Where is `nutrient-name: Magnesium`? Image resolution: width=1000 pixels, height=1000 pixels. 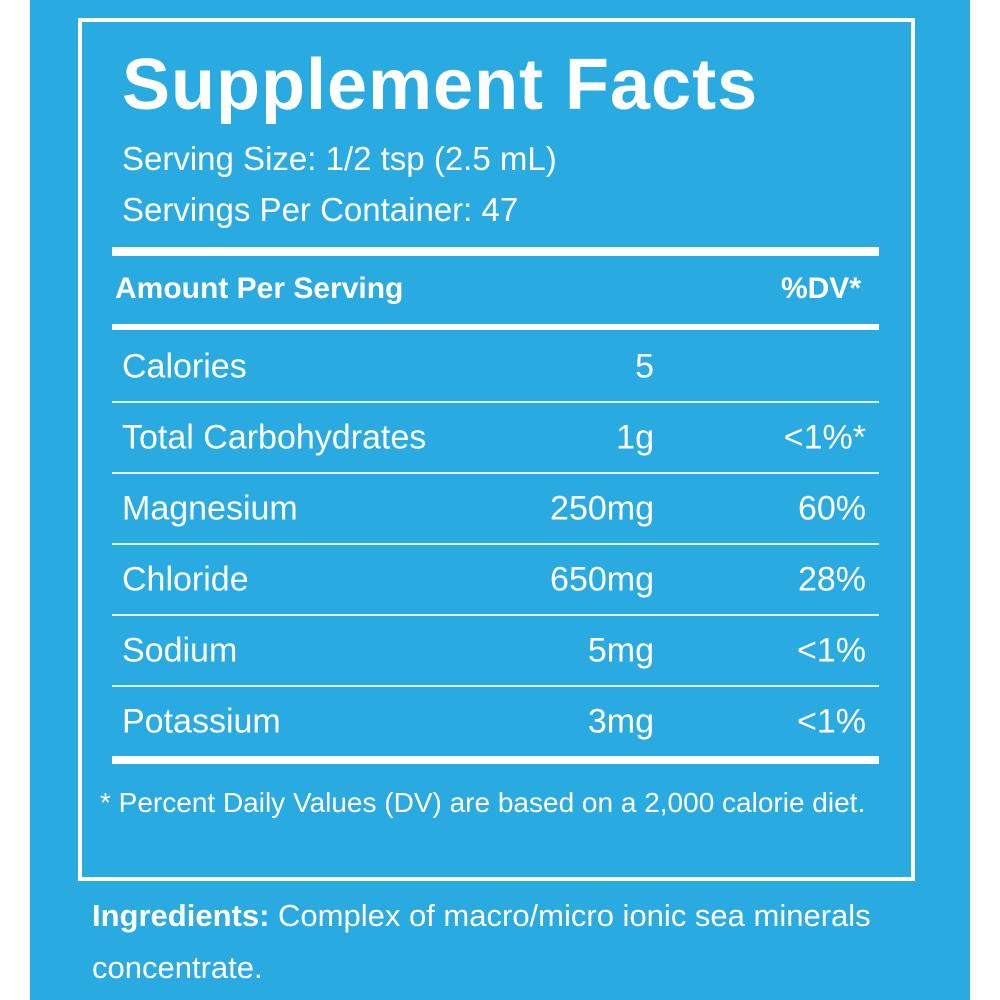
nutrient-name: Magnesium is located at coordinates (210, 508).